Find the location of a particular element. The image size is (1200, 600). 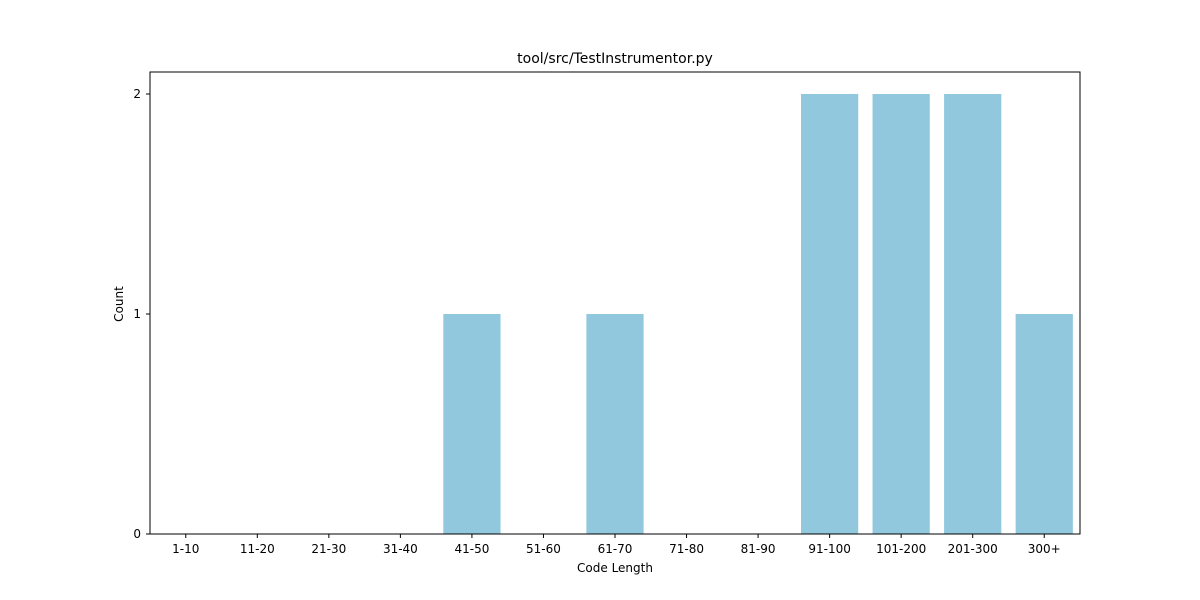

x-tick-label: 31-40 is located at coordinates (400, 549).